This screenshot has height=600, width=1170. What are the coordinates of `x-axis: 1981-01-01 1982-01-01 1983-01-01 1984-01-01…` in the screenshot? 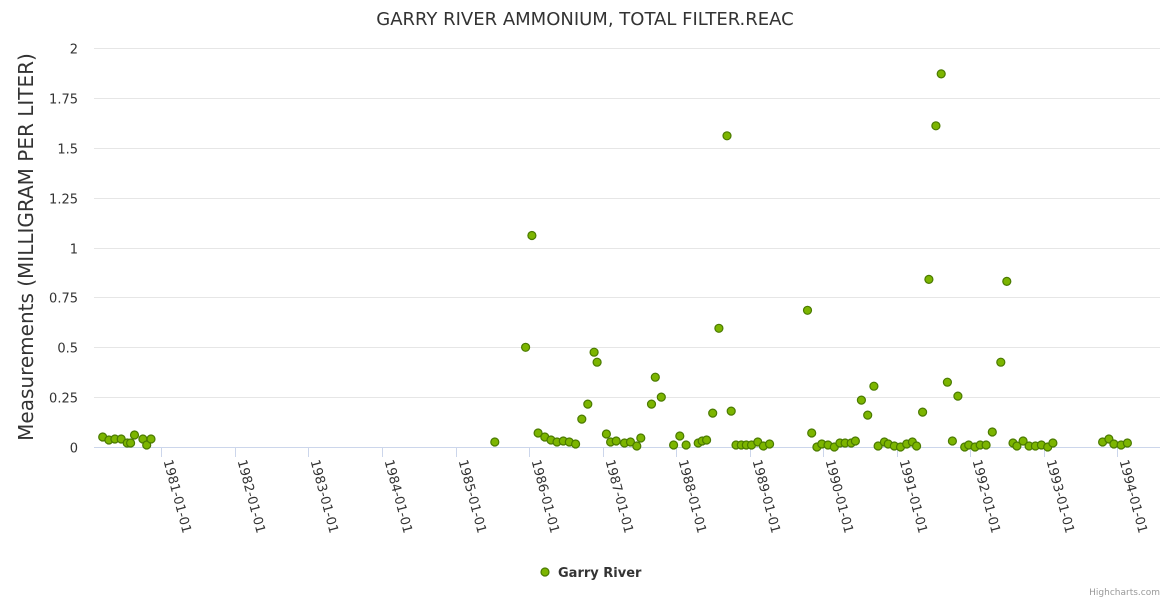 It's located at (655, 491).